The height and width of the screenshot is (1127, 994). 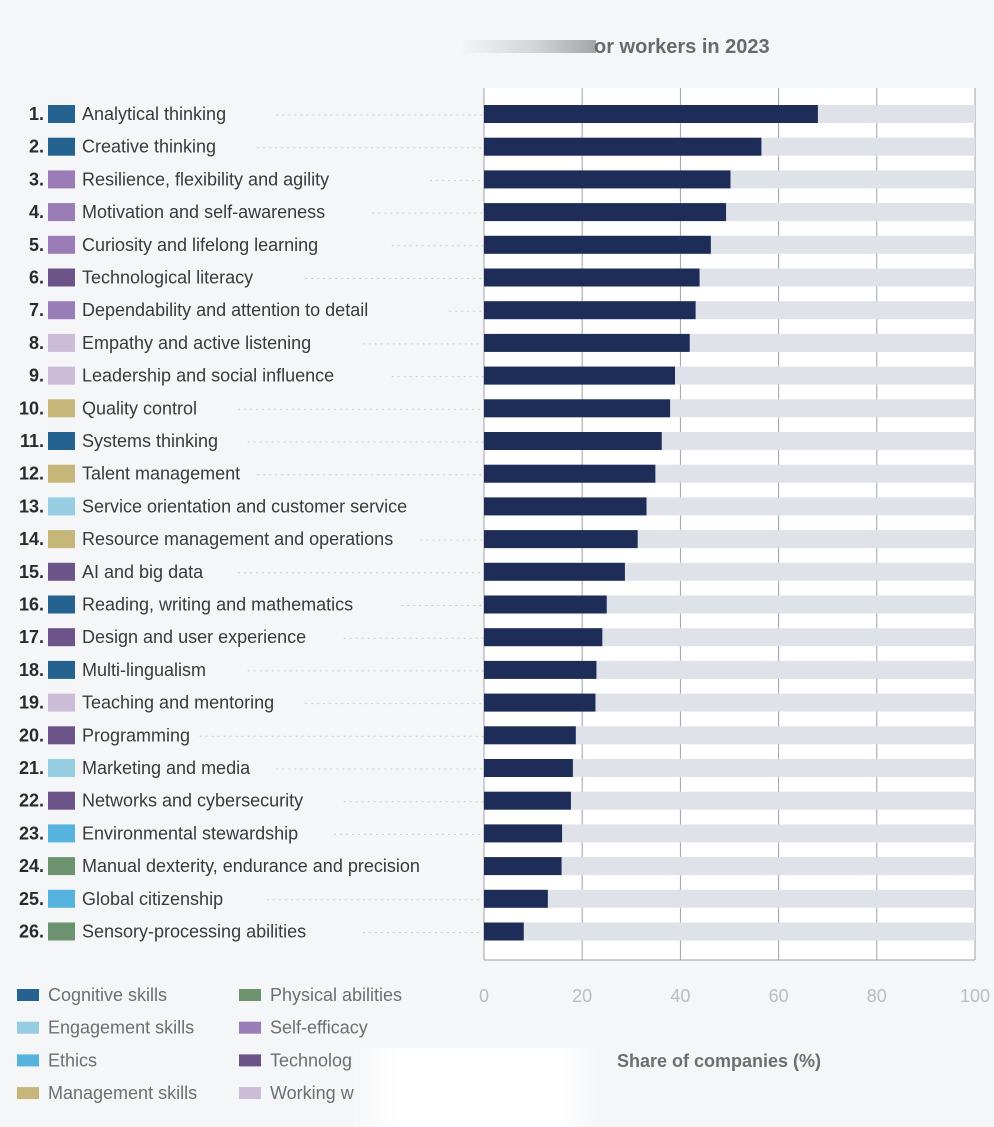 What do you see at coordinates (303, 1028) in the screenshot?
I see `legend-item: Self-efficacy` at bounding box center [303, 1028].